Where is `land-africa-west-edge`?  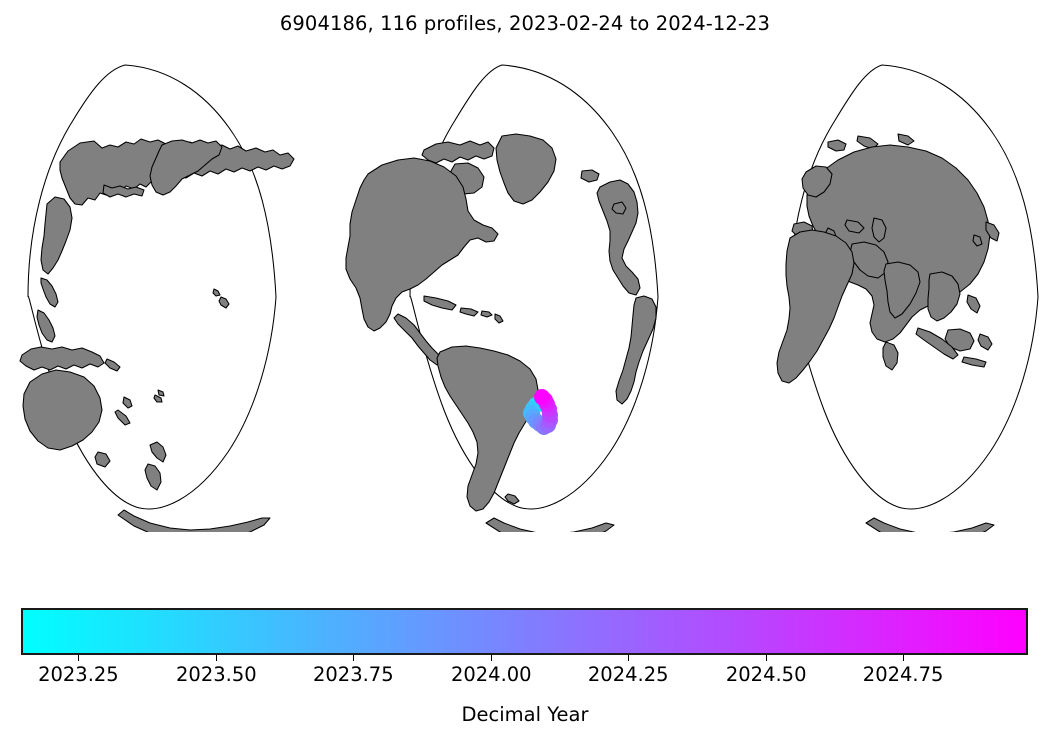 land-africa-west-edge is located at coordinates (636, 350).